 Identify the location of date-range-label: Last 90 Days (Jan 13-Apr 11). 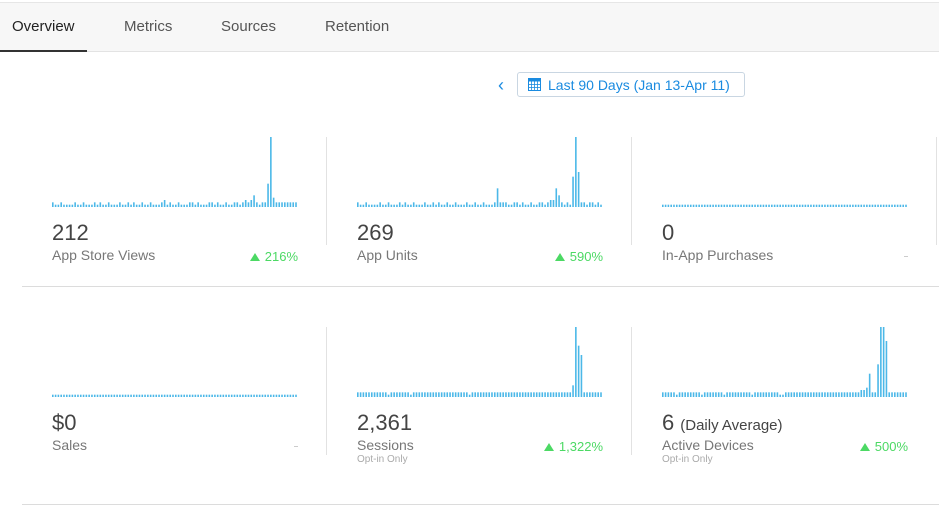
(639, 84).